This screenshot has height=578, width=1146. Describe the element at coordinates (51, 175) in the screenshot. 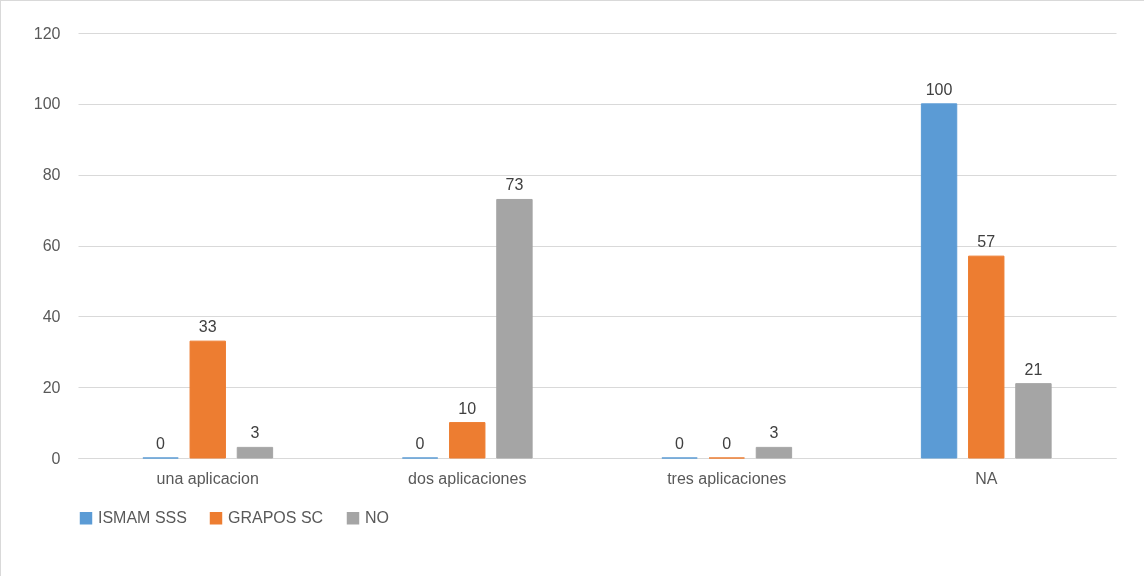

I see `y-tick-label: 80` at that location.